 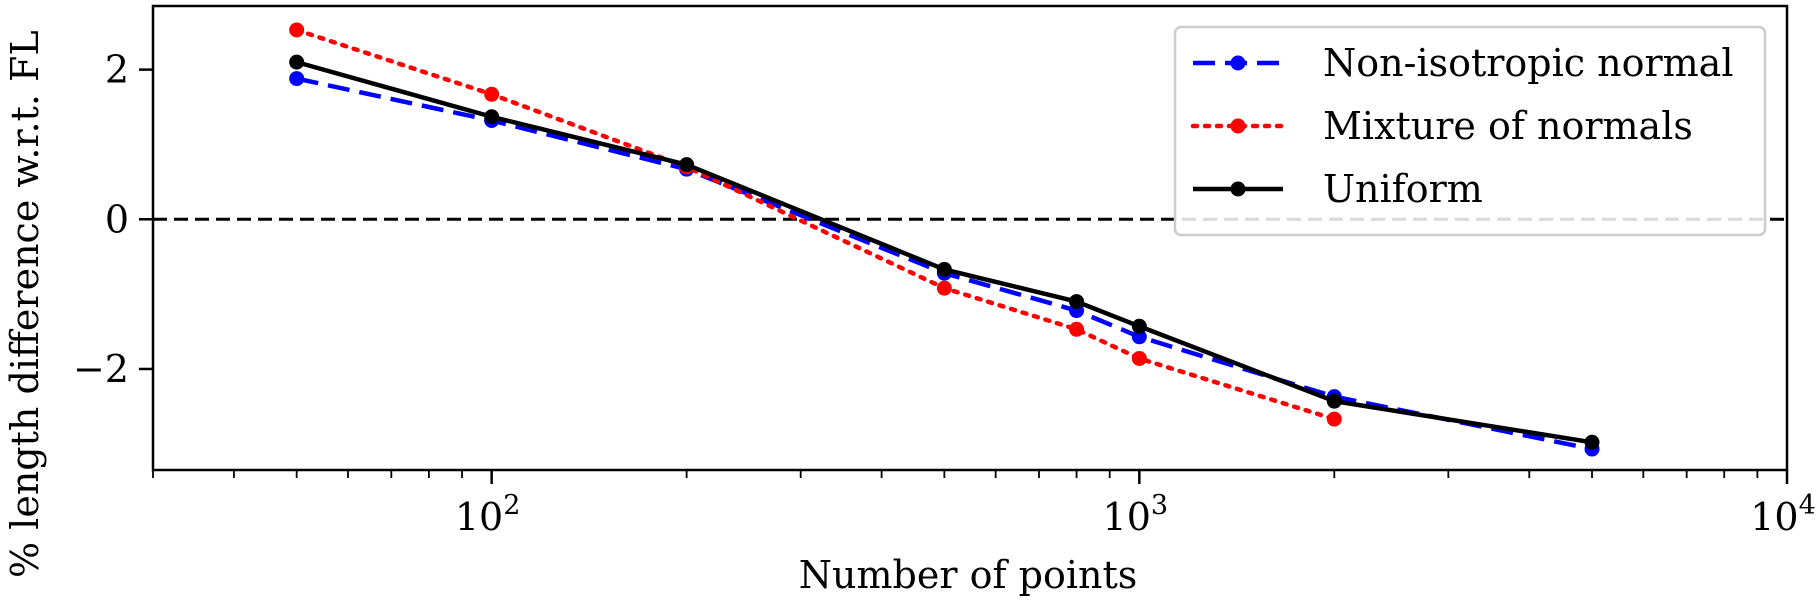 I want to click on y-axis-title: % length difference w.r.t. FL, so click(x=25, y=304).